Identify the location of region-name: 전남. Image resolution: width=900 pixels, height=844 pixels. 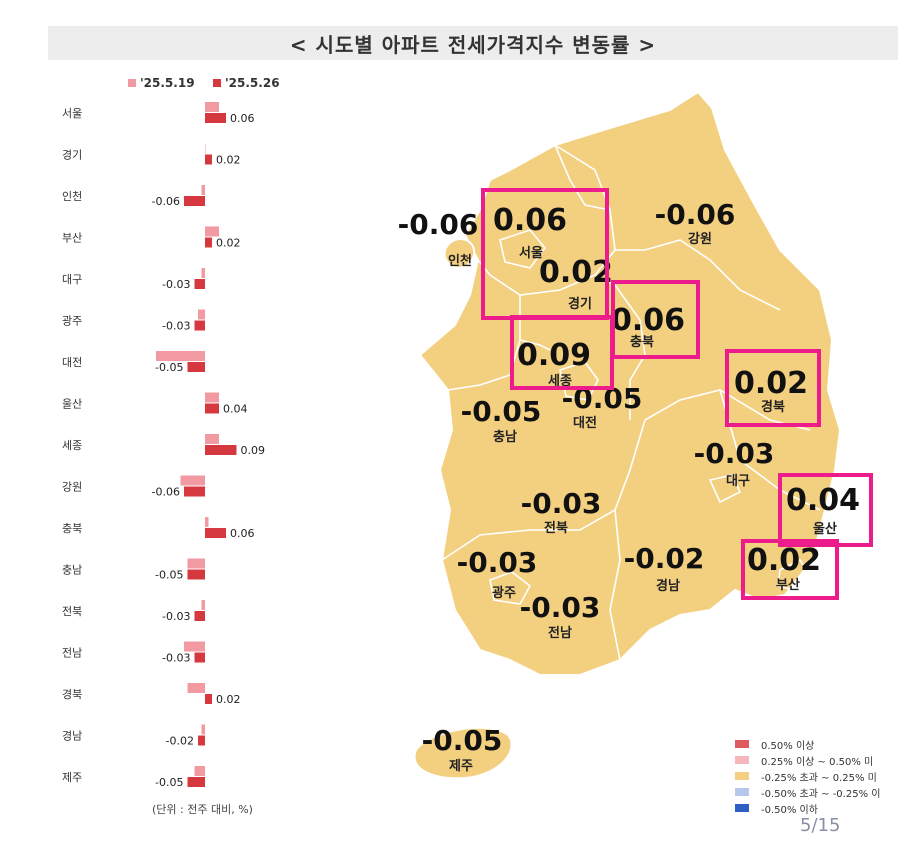
(560, 633).